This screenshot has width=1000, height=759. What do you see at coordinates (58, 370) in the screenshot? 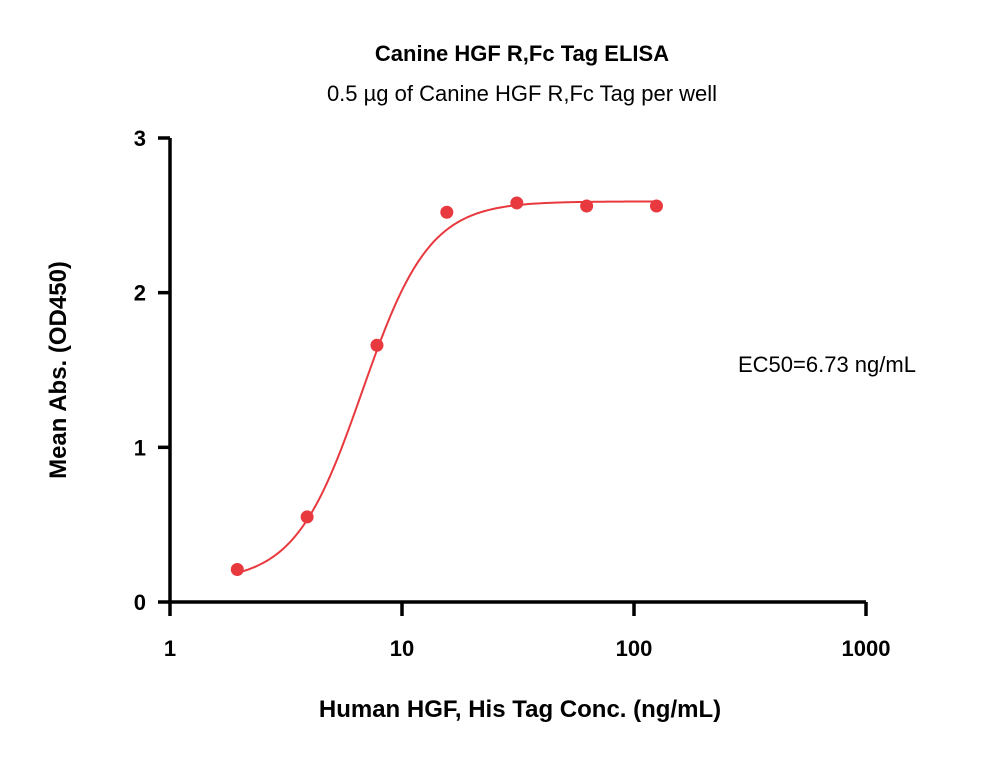
I see `y-axis-label: Mean Abs. (OD450)` at bounding box center [58, 370].